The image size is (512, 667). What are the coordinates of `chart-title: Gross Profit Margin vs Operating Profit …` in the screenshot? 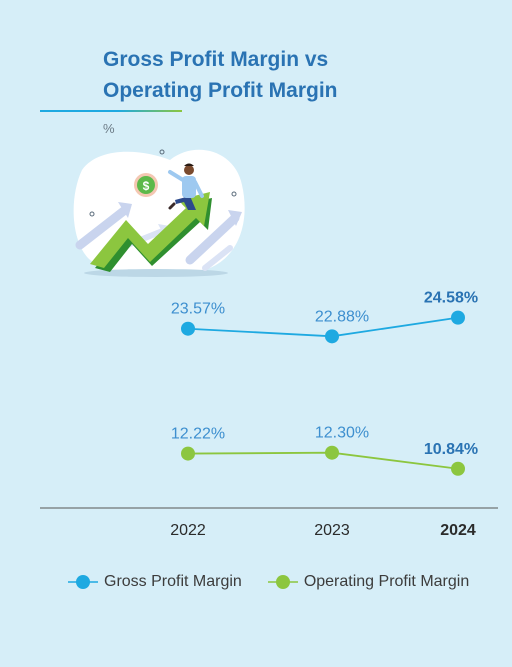 It's located at (220, 75).